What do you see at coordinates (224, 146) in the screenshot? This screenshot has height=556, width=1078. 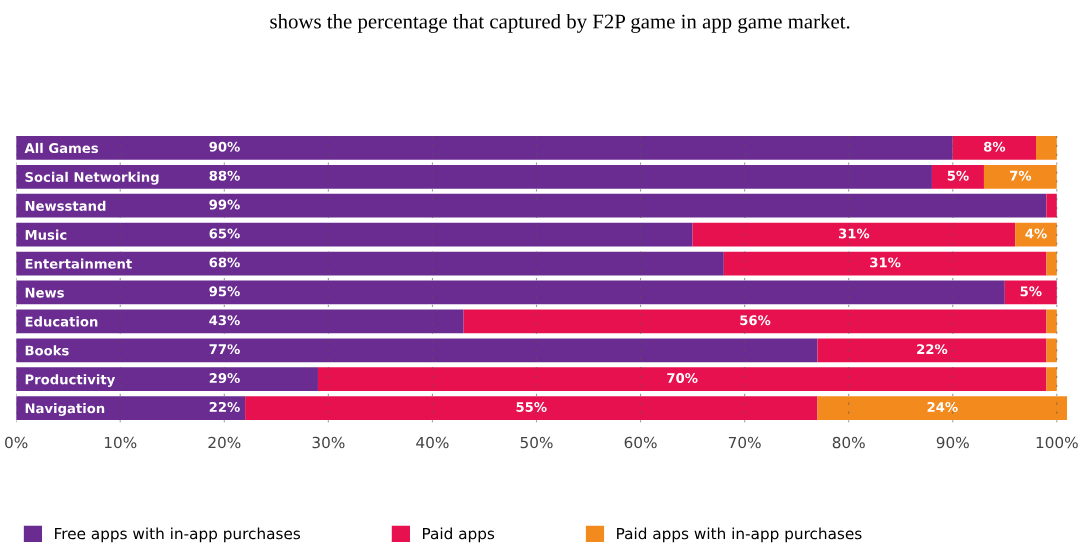 I see `data-label: 90%` at bounding box center [224, 146].